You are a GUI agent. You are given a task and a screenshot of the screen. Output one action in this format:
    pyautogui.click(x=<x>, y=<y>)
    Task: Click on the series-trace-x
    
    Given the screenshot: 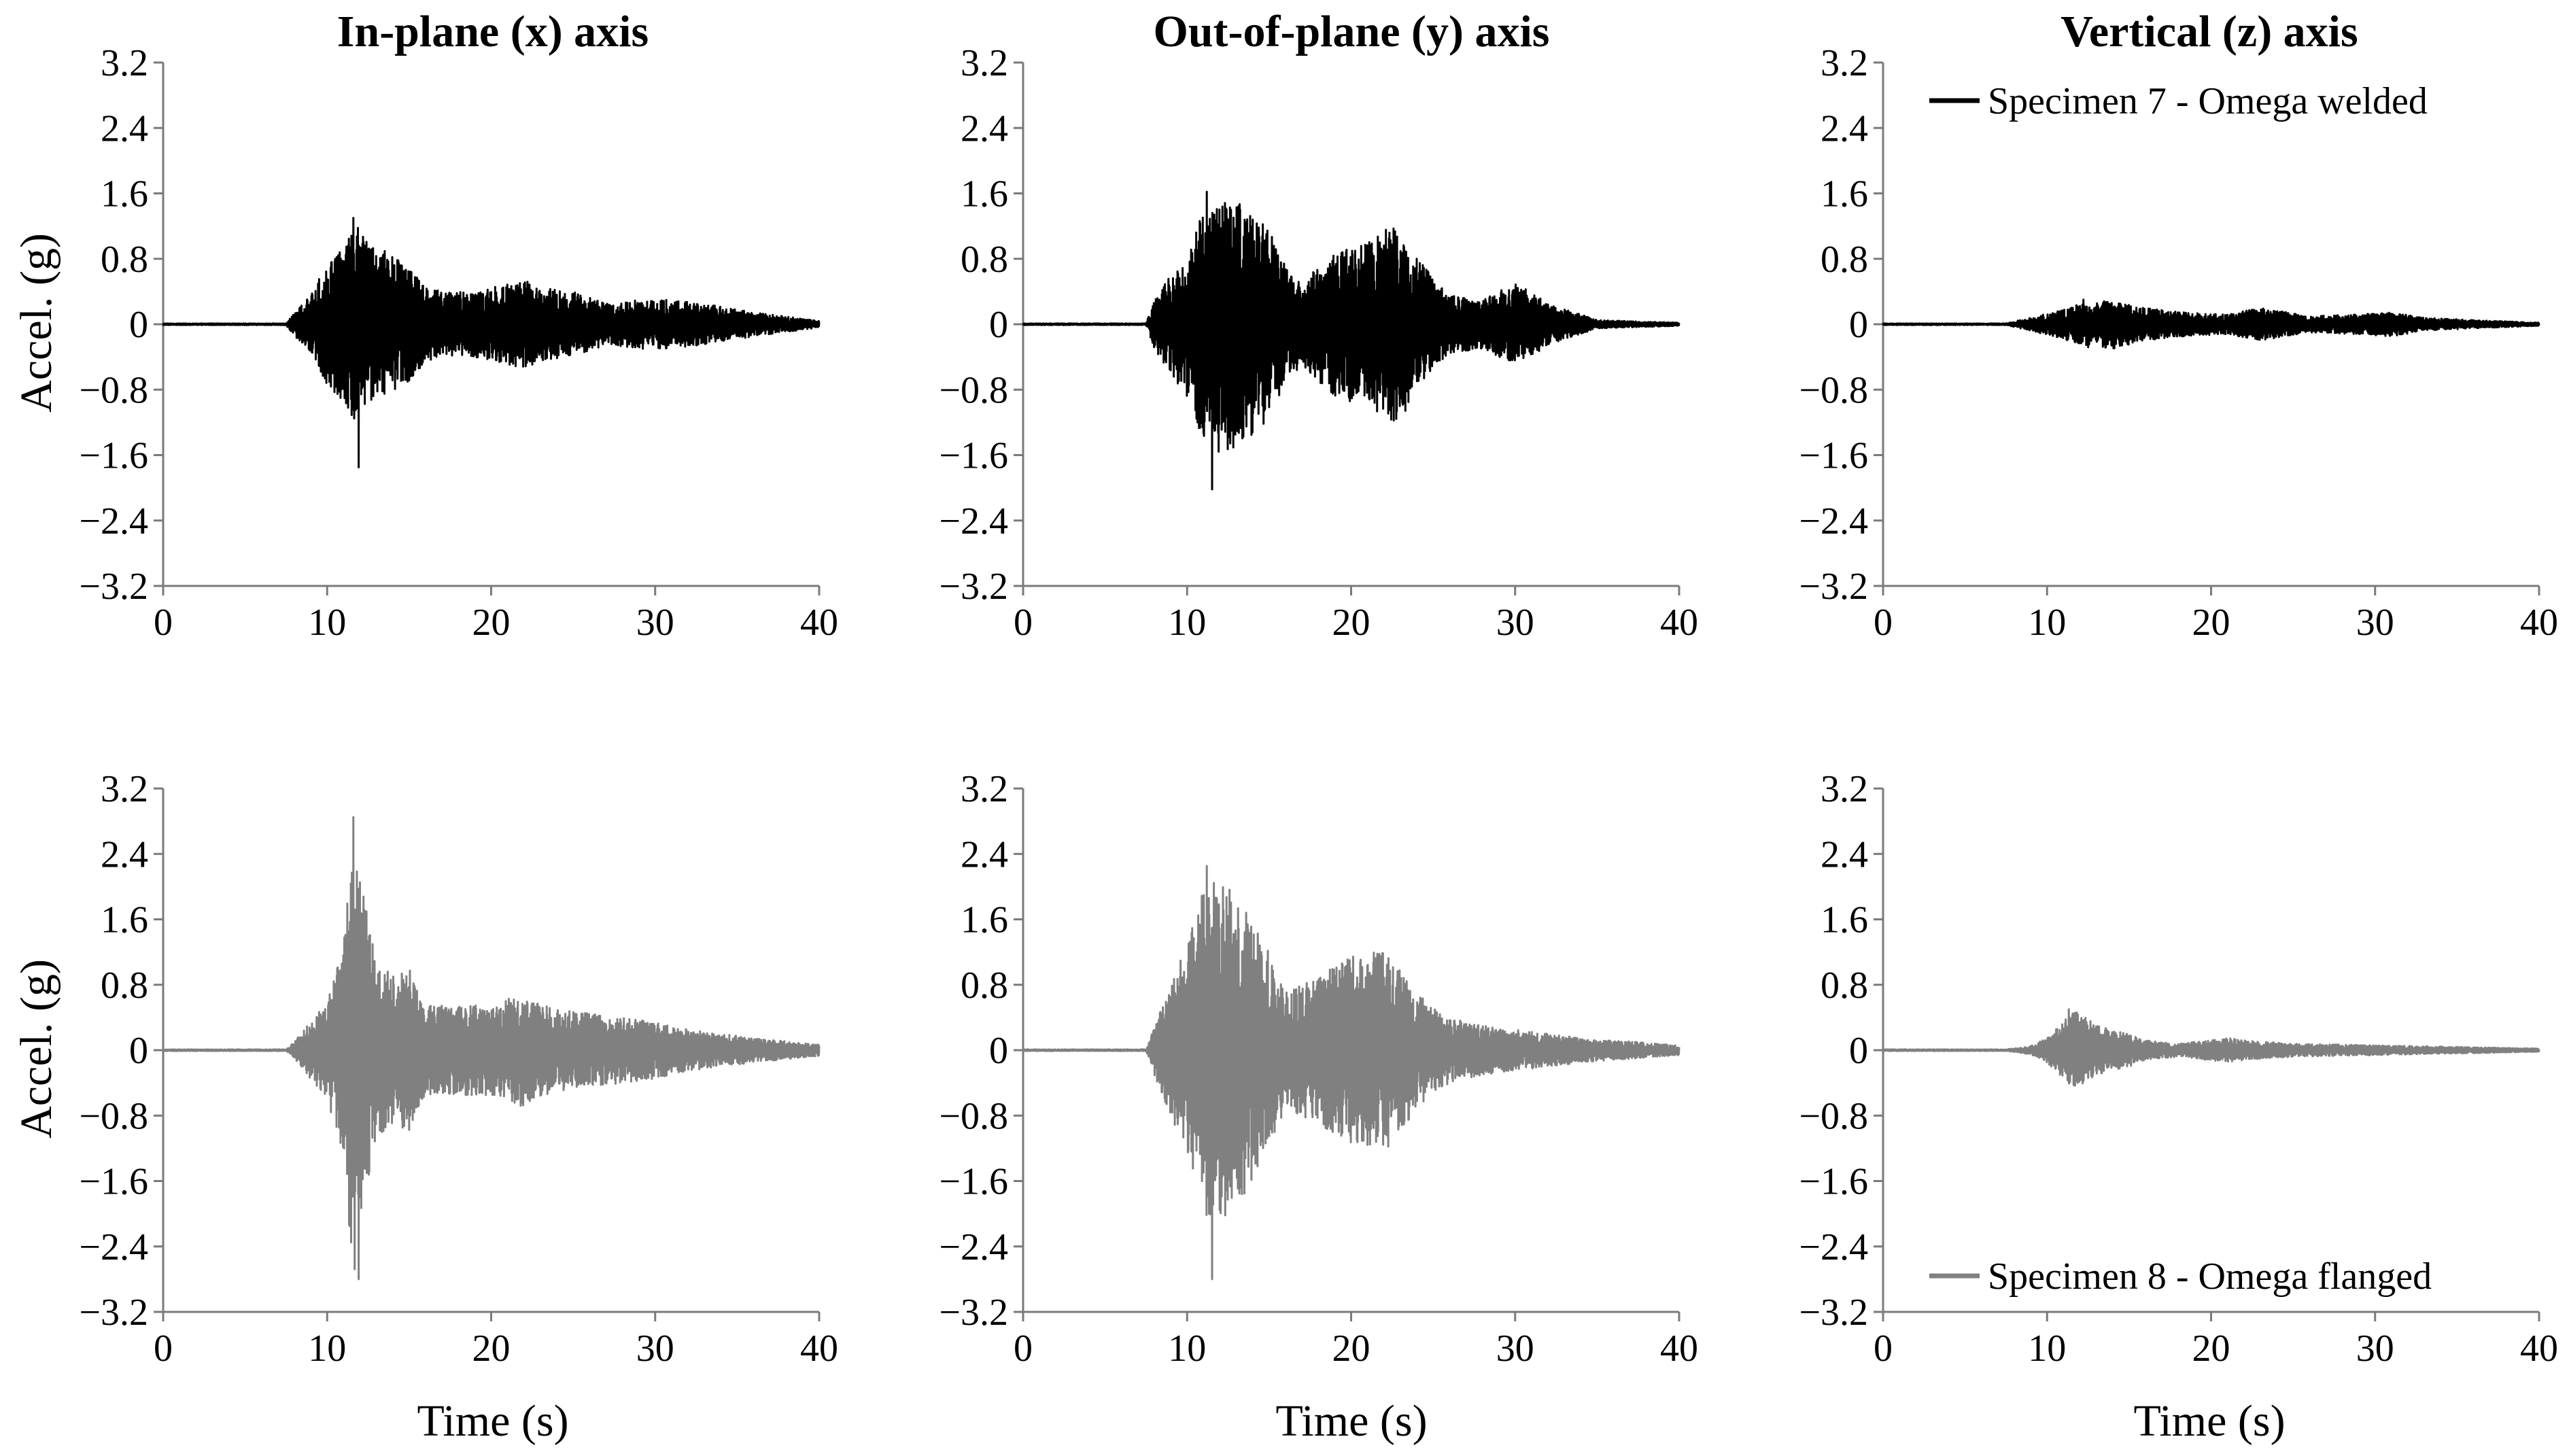 What is the action you would take?
    pyautogui.click(x=491, y=342)
    